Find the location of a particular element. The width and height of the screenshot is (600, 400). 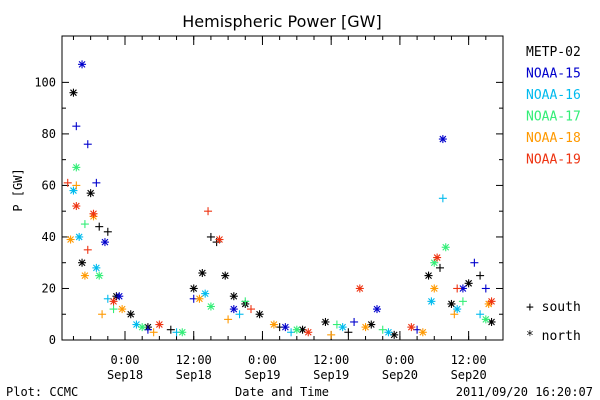

legend-entry: NOAA-17 is located at coordinates (553, 117).